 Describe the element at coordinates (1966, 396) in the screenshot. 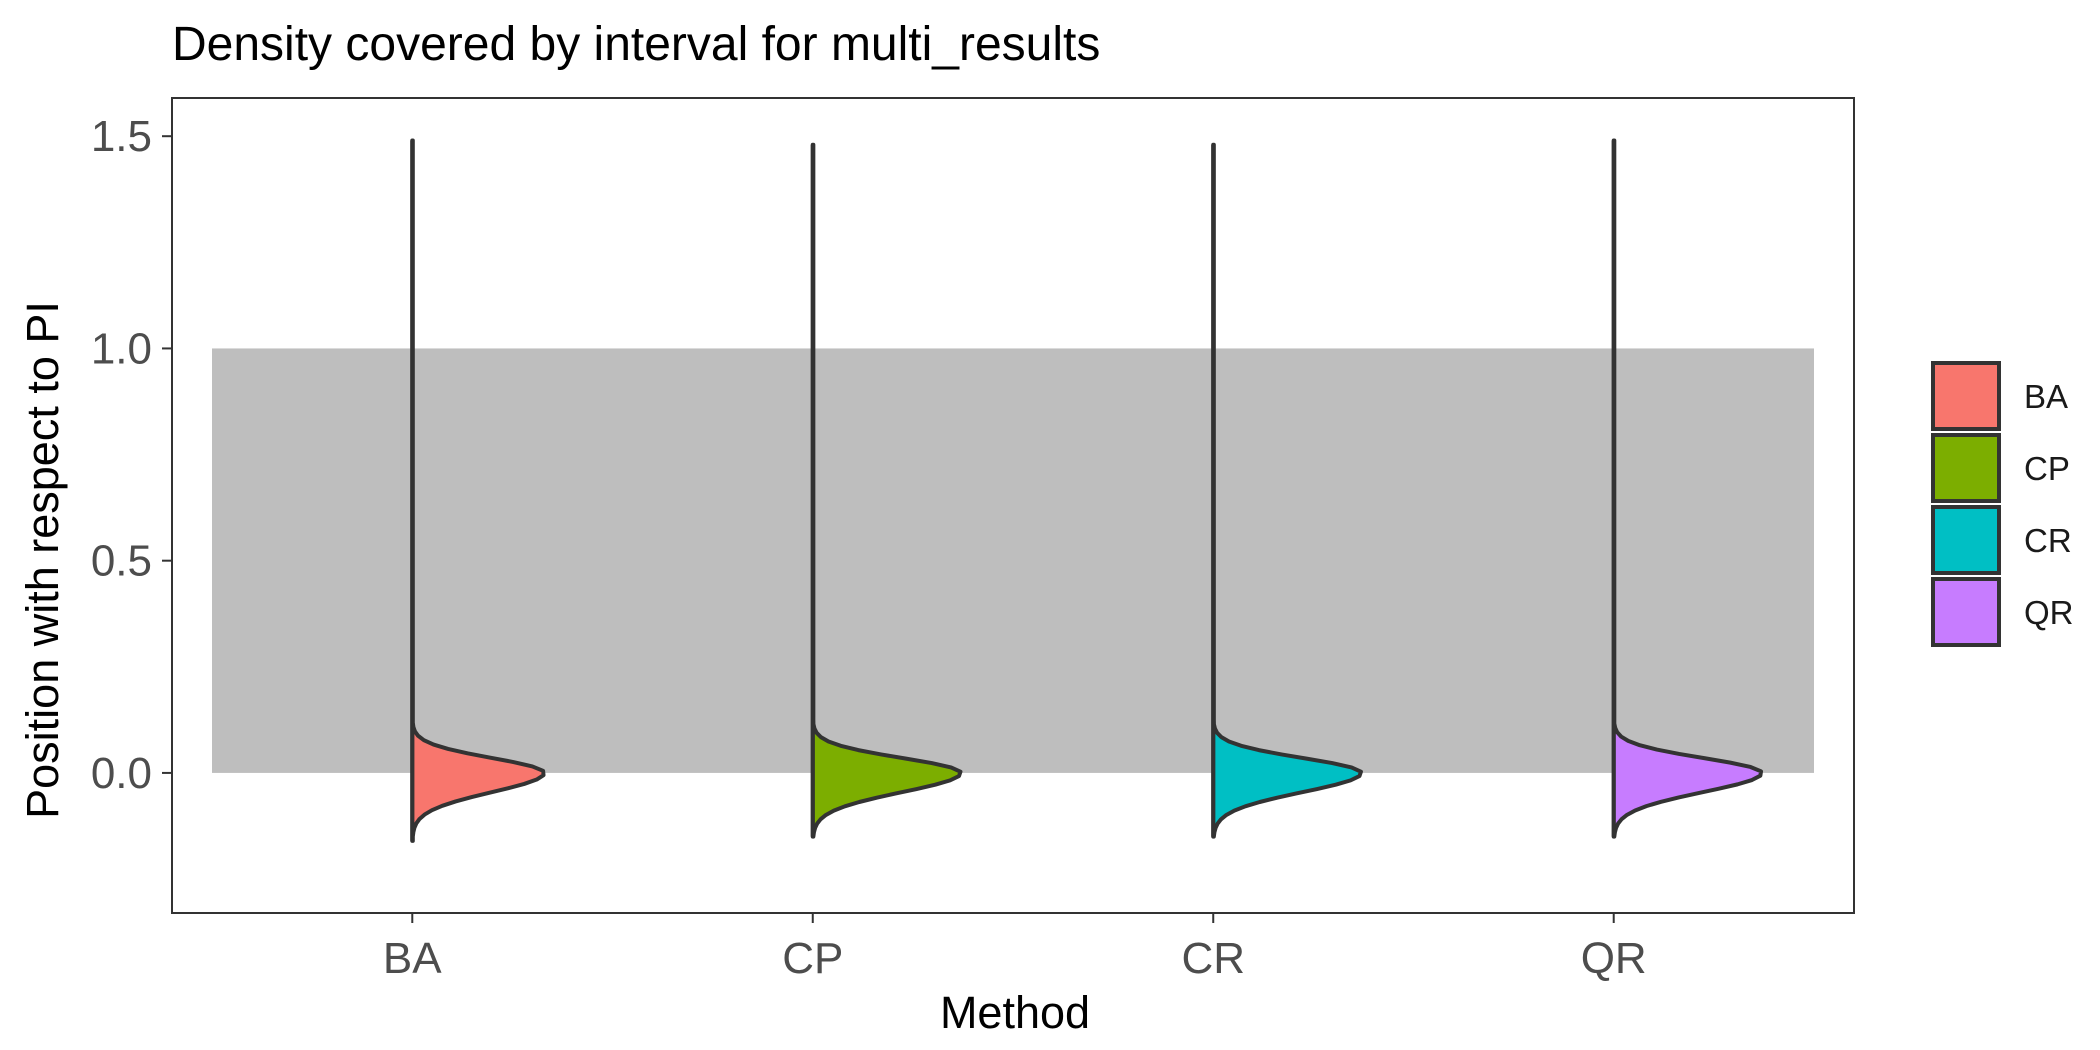

I see `legend-key-ba` at that location.